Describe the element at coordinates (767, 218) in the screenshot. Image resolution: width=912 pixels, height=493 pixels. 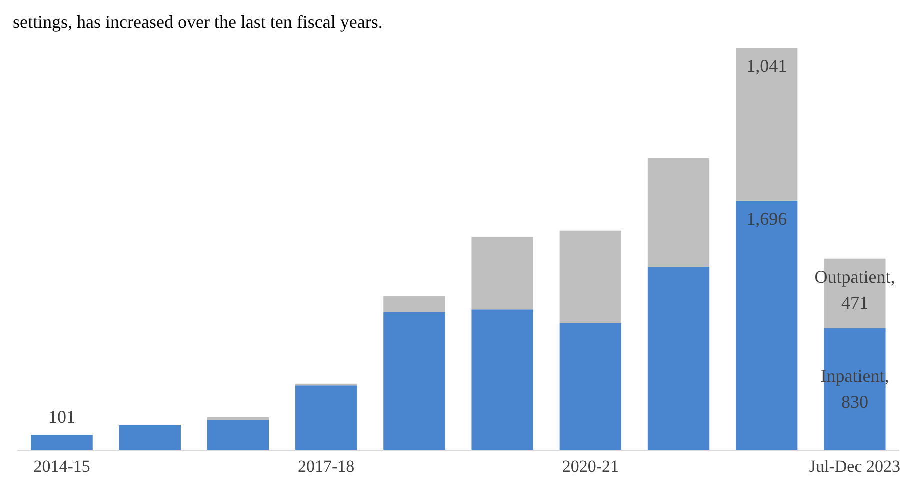
I see `data-label: 1,696` at that location.